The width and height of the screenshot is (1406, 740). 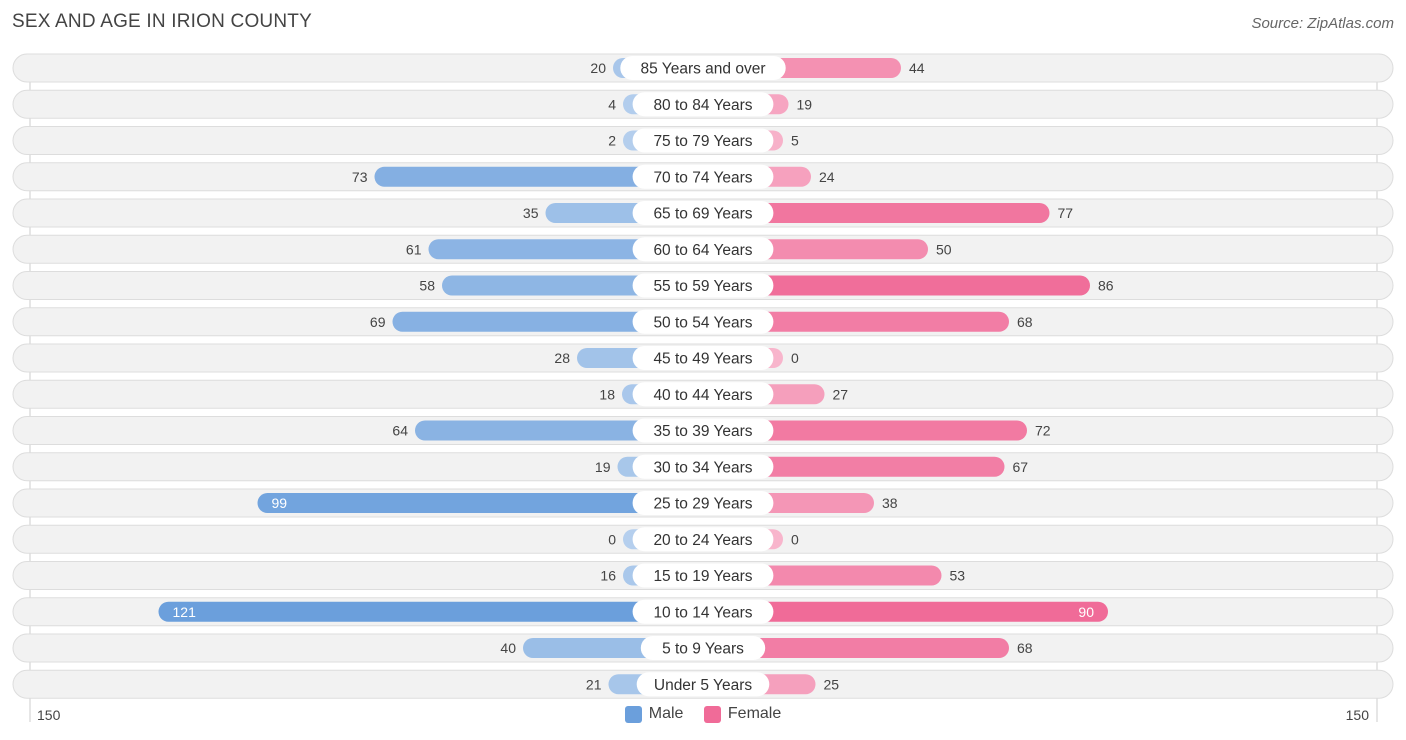 What do you see at coordinates (400, 431) in the screenshot?
I see `value-label-male: 64` at bounding box center [400, 431].